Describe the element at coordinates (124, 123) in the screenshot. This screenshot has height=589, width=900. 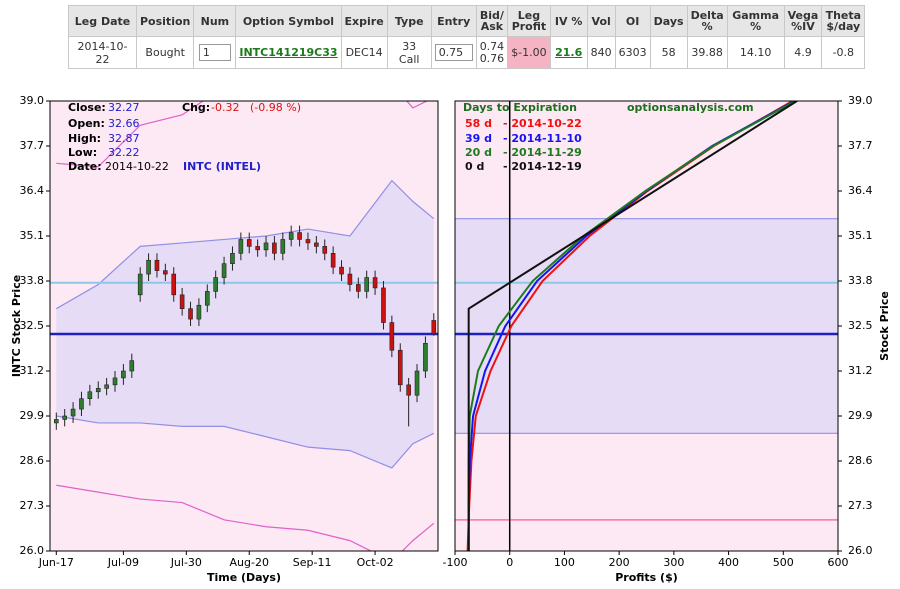
I see `stat-value: 32.66` at that location.